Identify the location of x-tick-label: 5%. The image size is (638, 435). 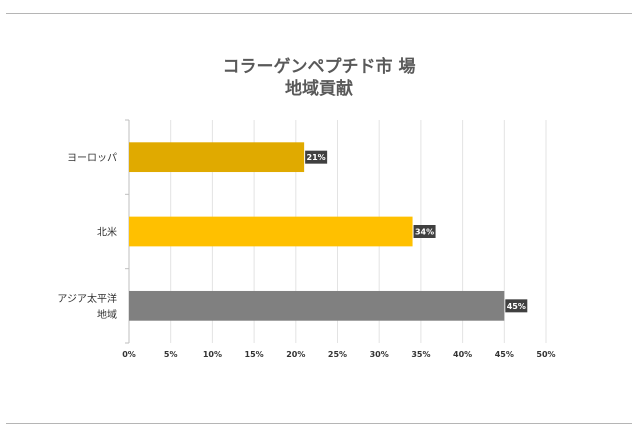
(171, 354).